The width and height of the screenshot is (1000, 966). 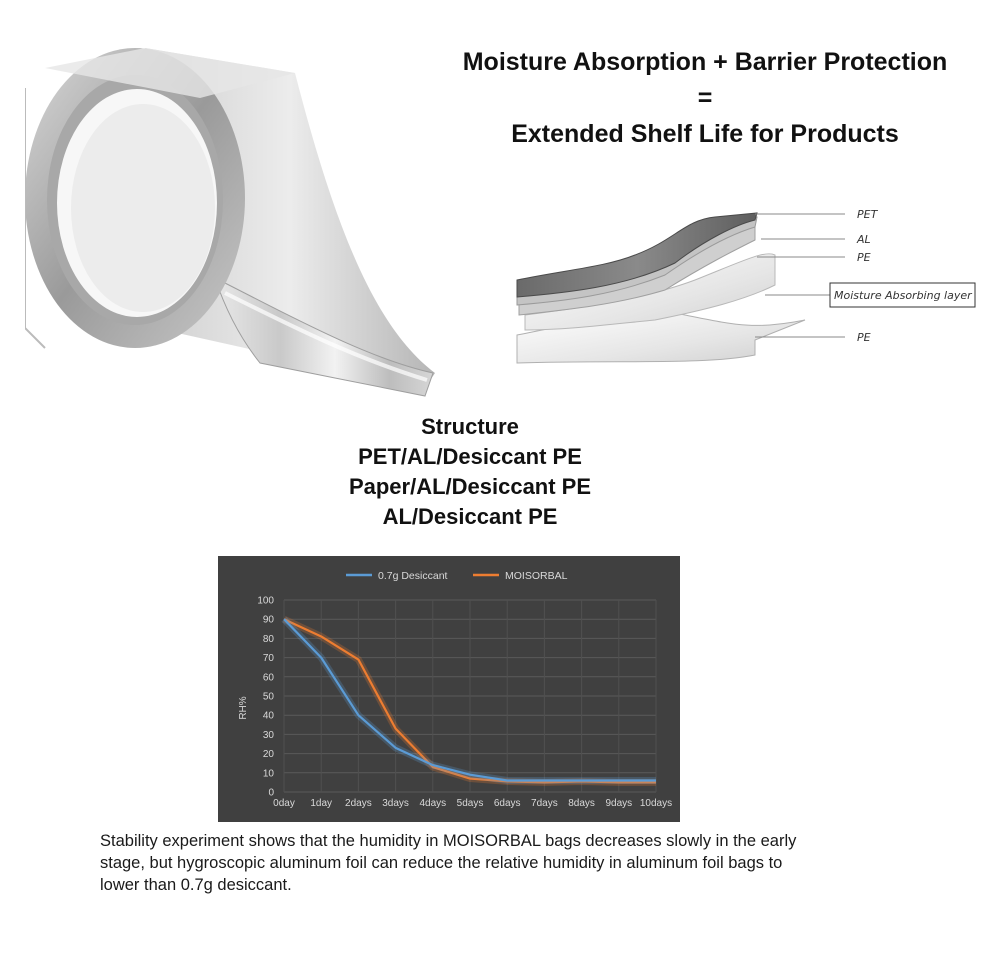 What do you see at coordinates (269, 658) in the screenshot?
I see `y-tick-label: 70` at bounding box center [269, 658].